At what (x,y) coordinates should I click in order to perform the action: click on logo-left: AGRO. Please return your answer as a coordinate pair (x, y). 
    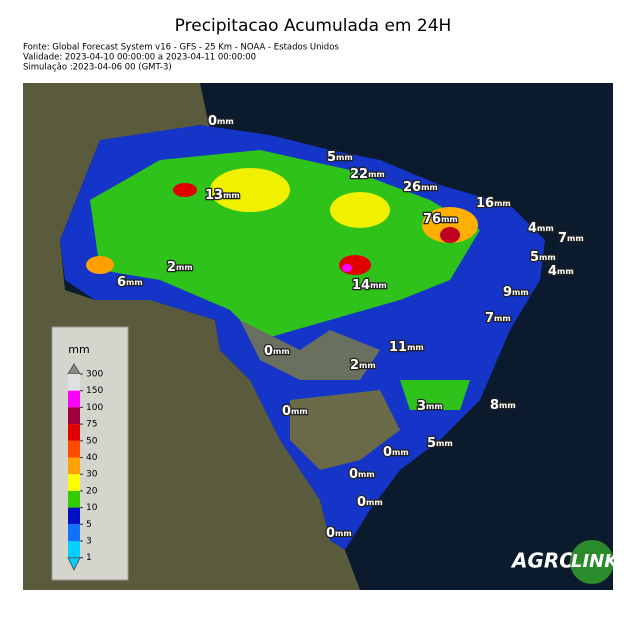
    Looking at the image, I should click on (543, 561).